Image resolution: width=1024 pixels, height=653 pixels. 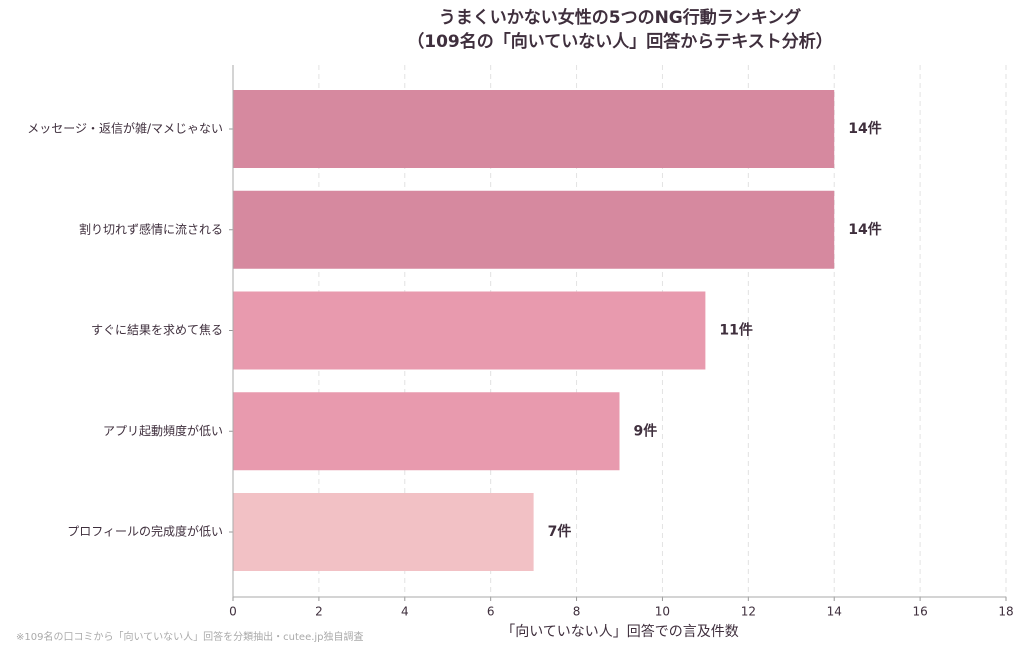 I want to click on y-tick-label: プロフィールの完成度が低い, so click(x=145, y=531).